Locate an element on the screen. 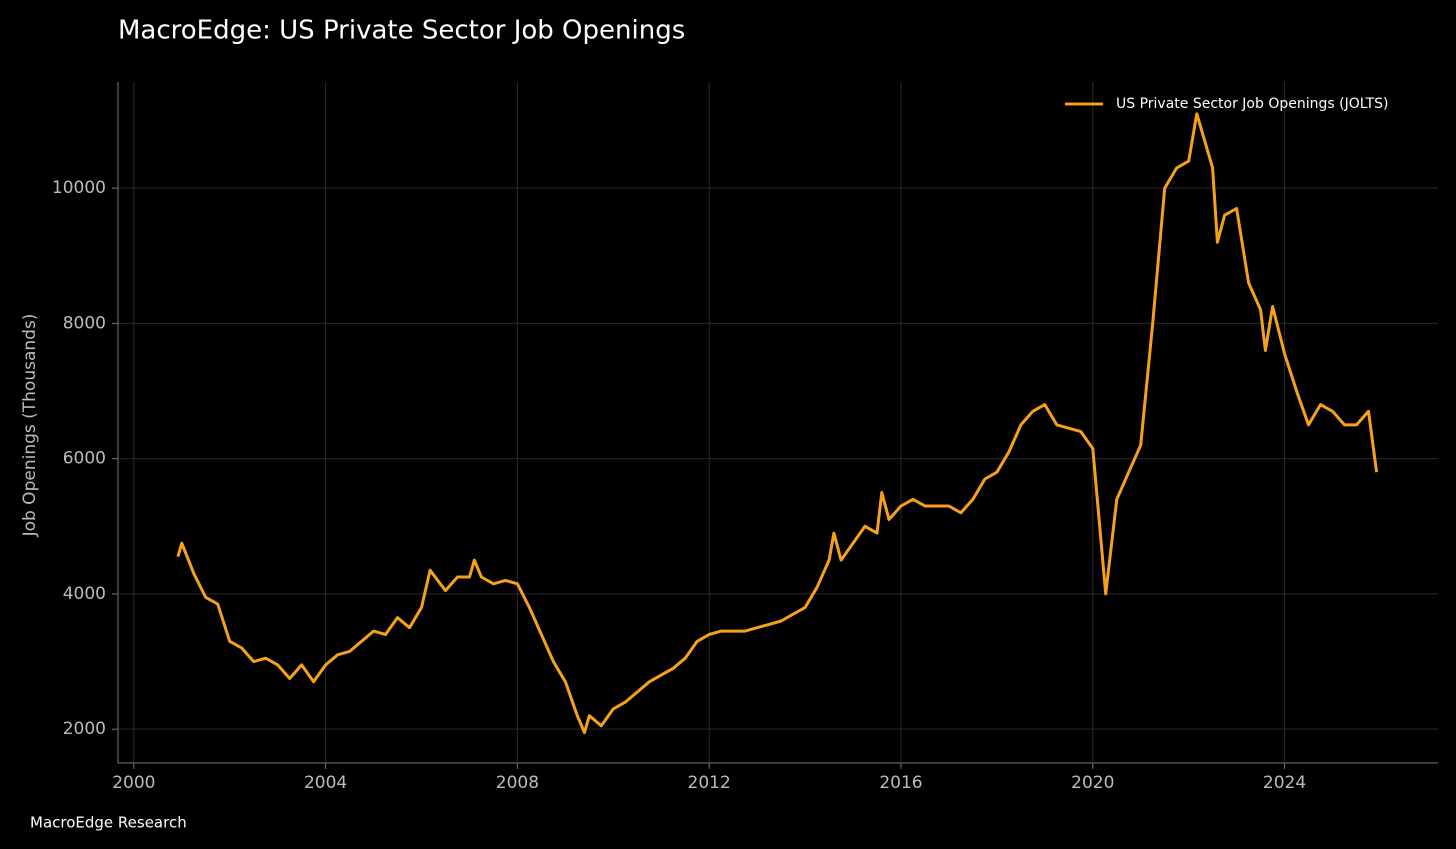 This screenshot has width=1456, height=849. legend-label: US Private Sector Job Openings (JOLTS) is located at coordinates (1252, 104).